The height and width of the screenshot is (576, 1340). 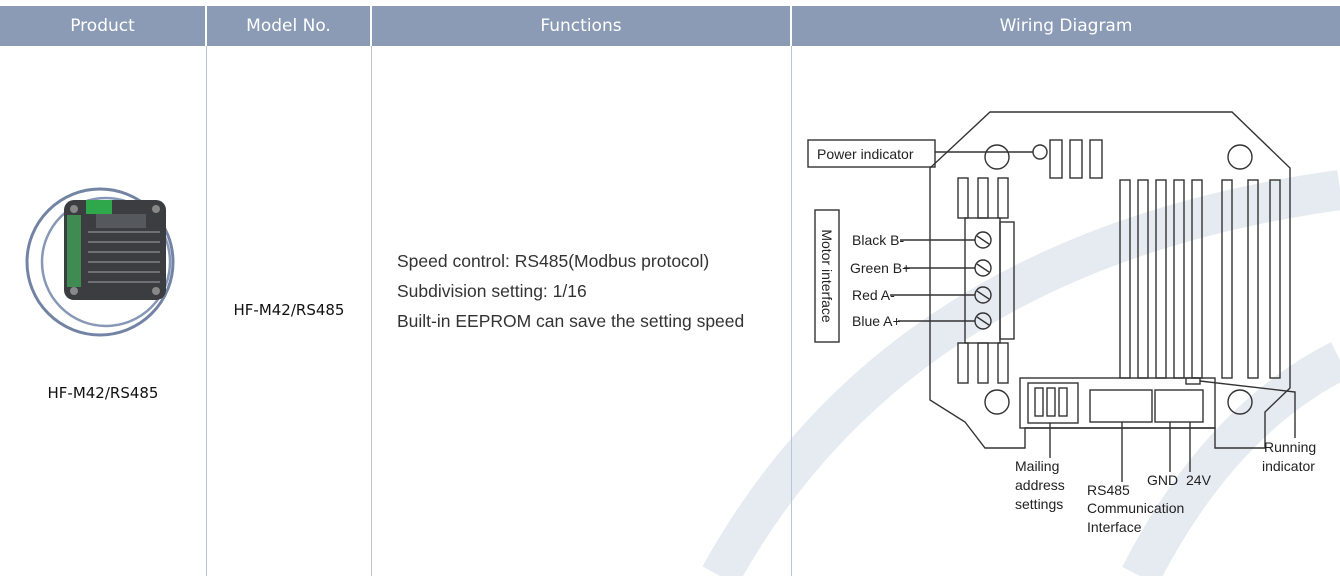 I want to click on label-line: address, so click(x=1040, y=485).